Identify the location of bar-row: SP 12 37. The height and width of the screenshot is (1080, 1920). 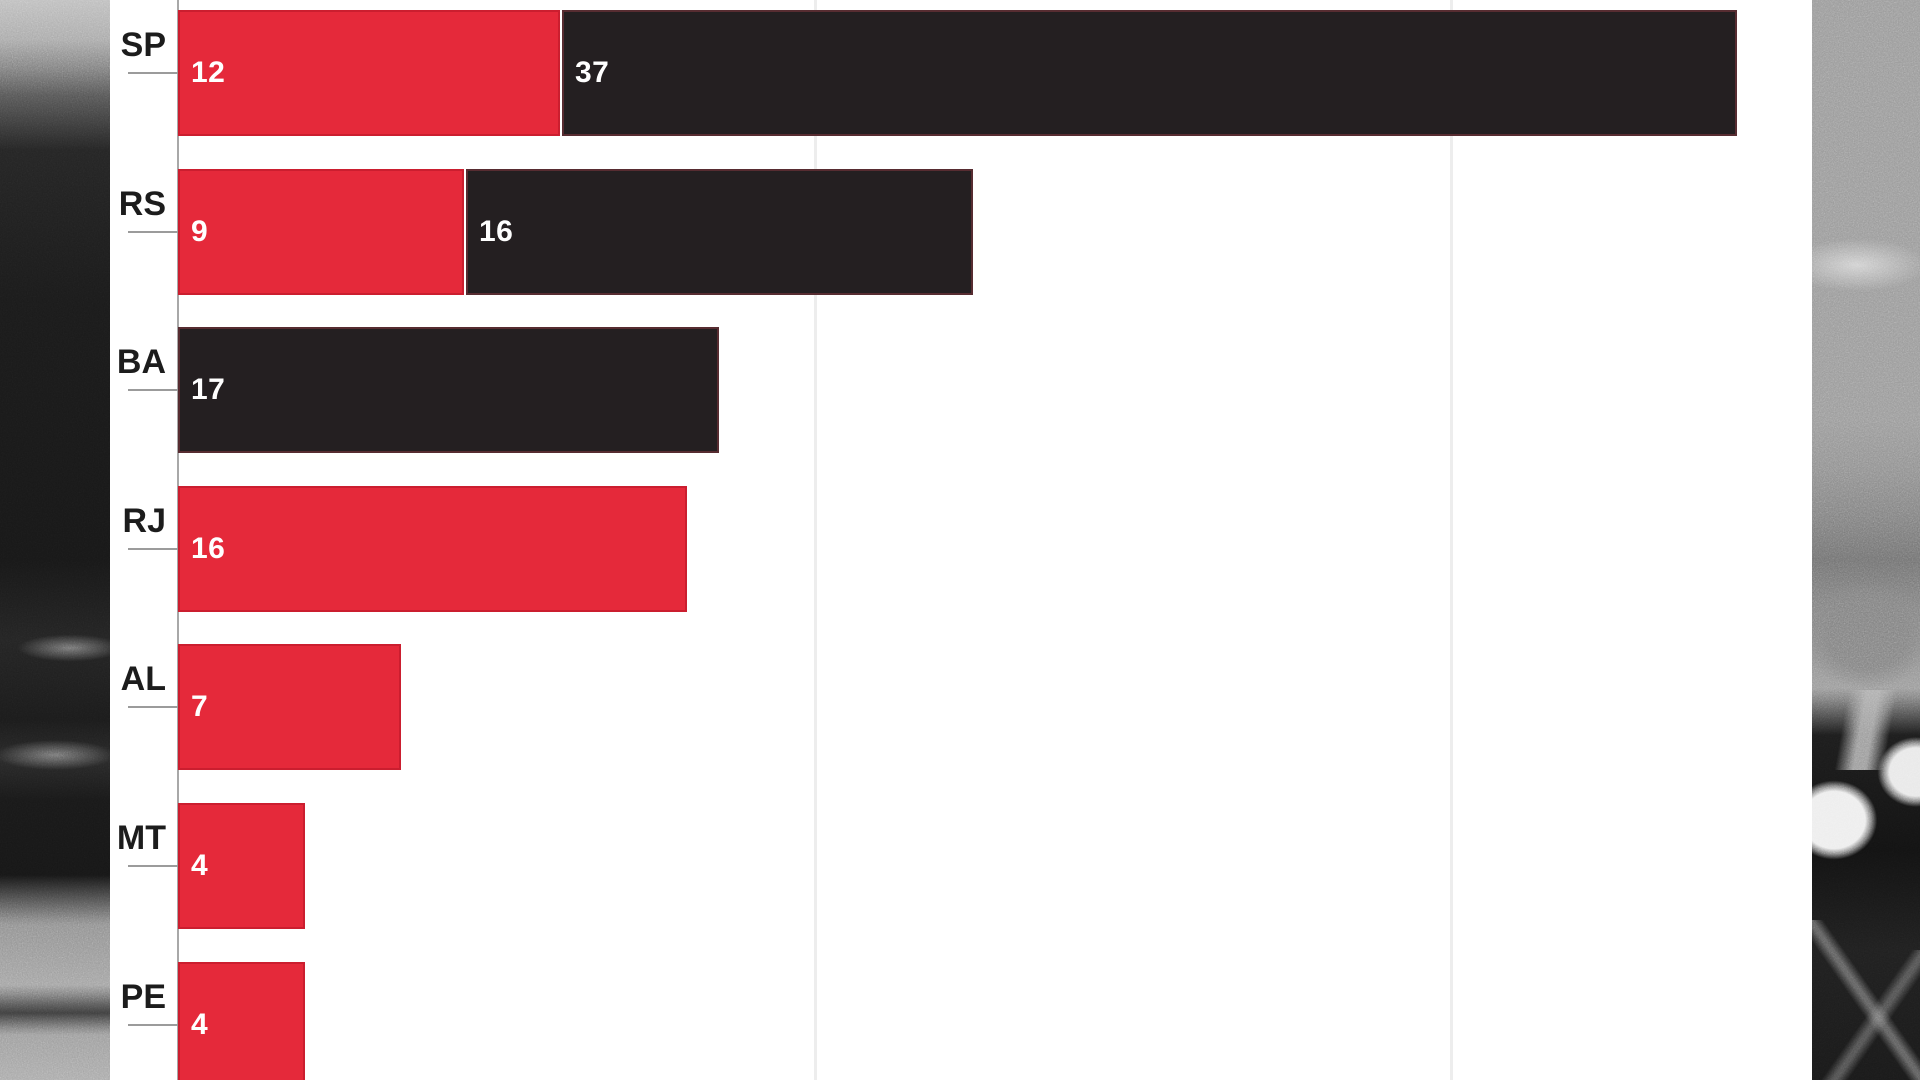
(960, 73).